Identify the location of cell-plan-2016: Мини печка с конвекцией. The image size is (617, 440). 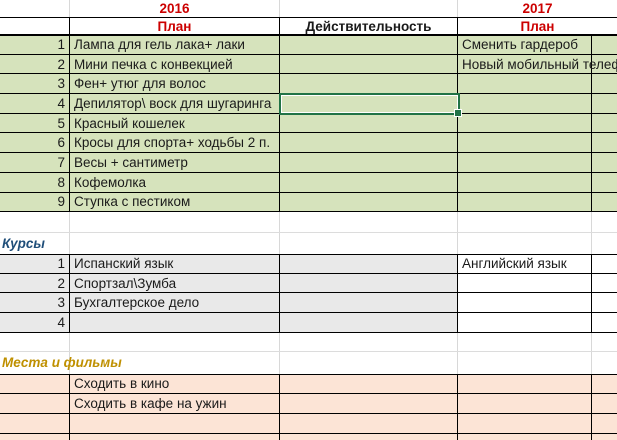
(175, 64).